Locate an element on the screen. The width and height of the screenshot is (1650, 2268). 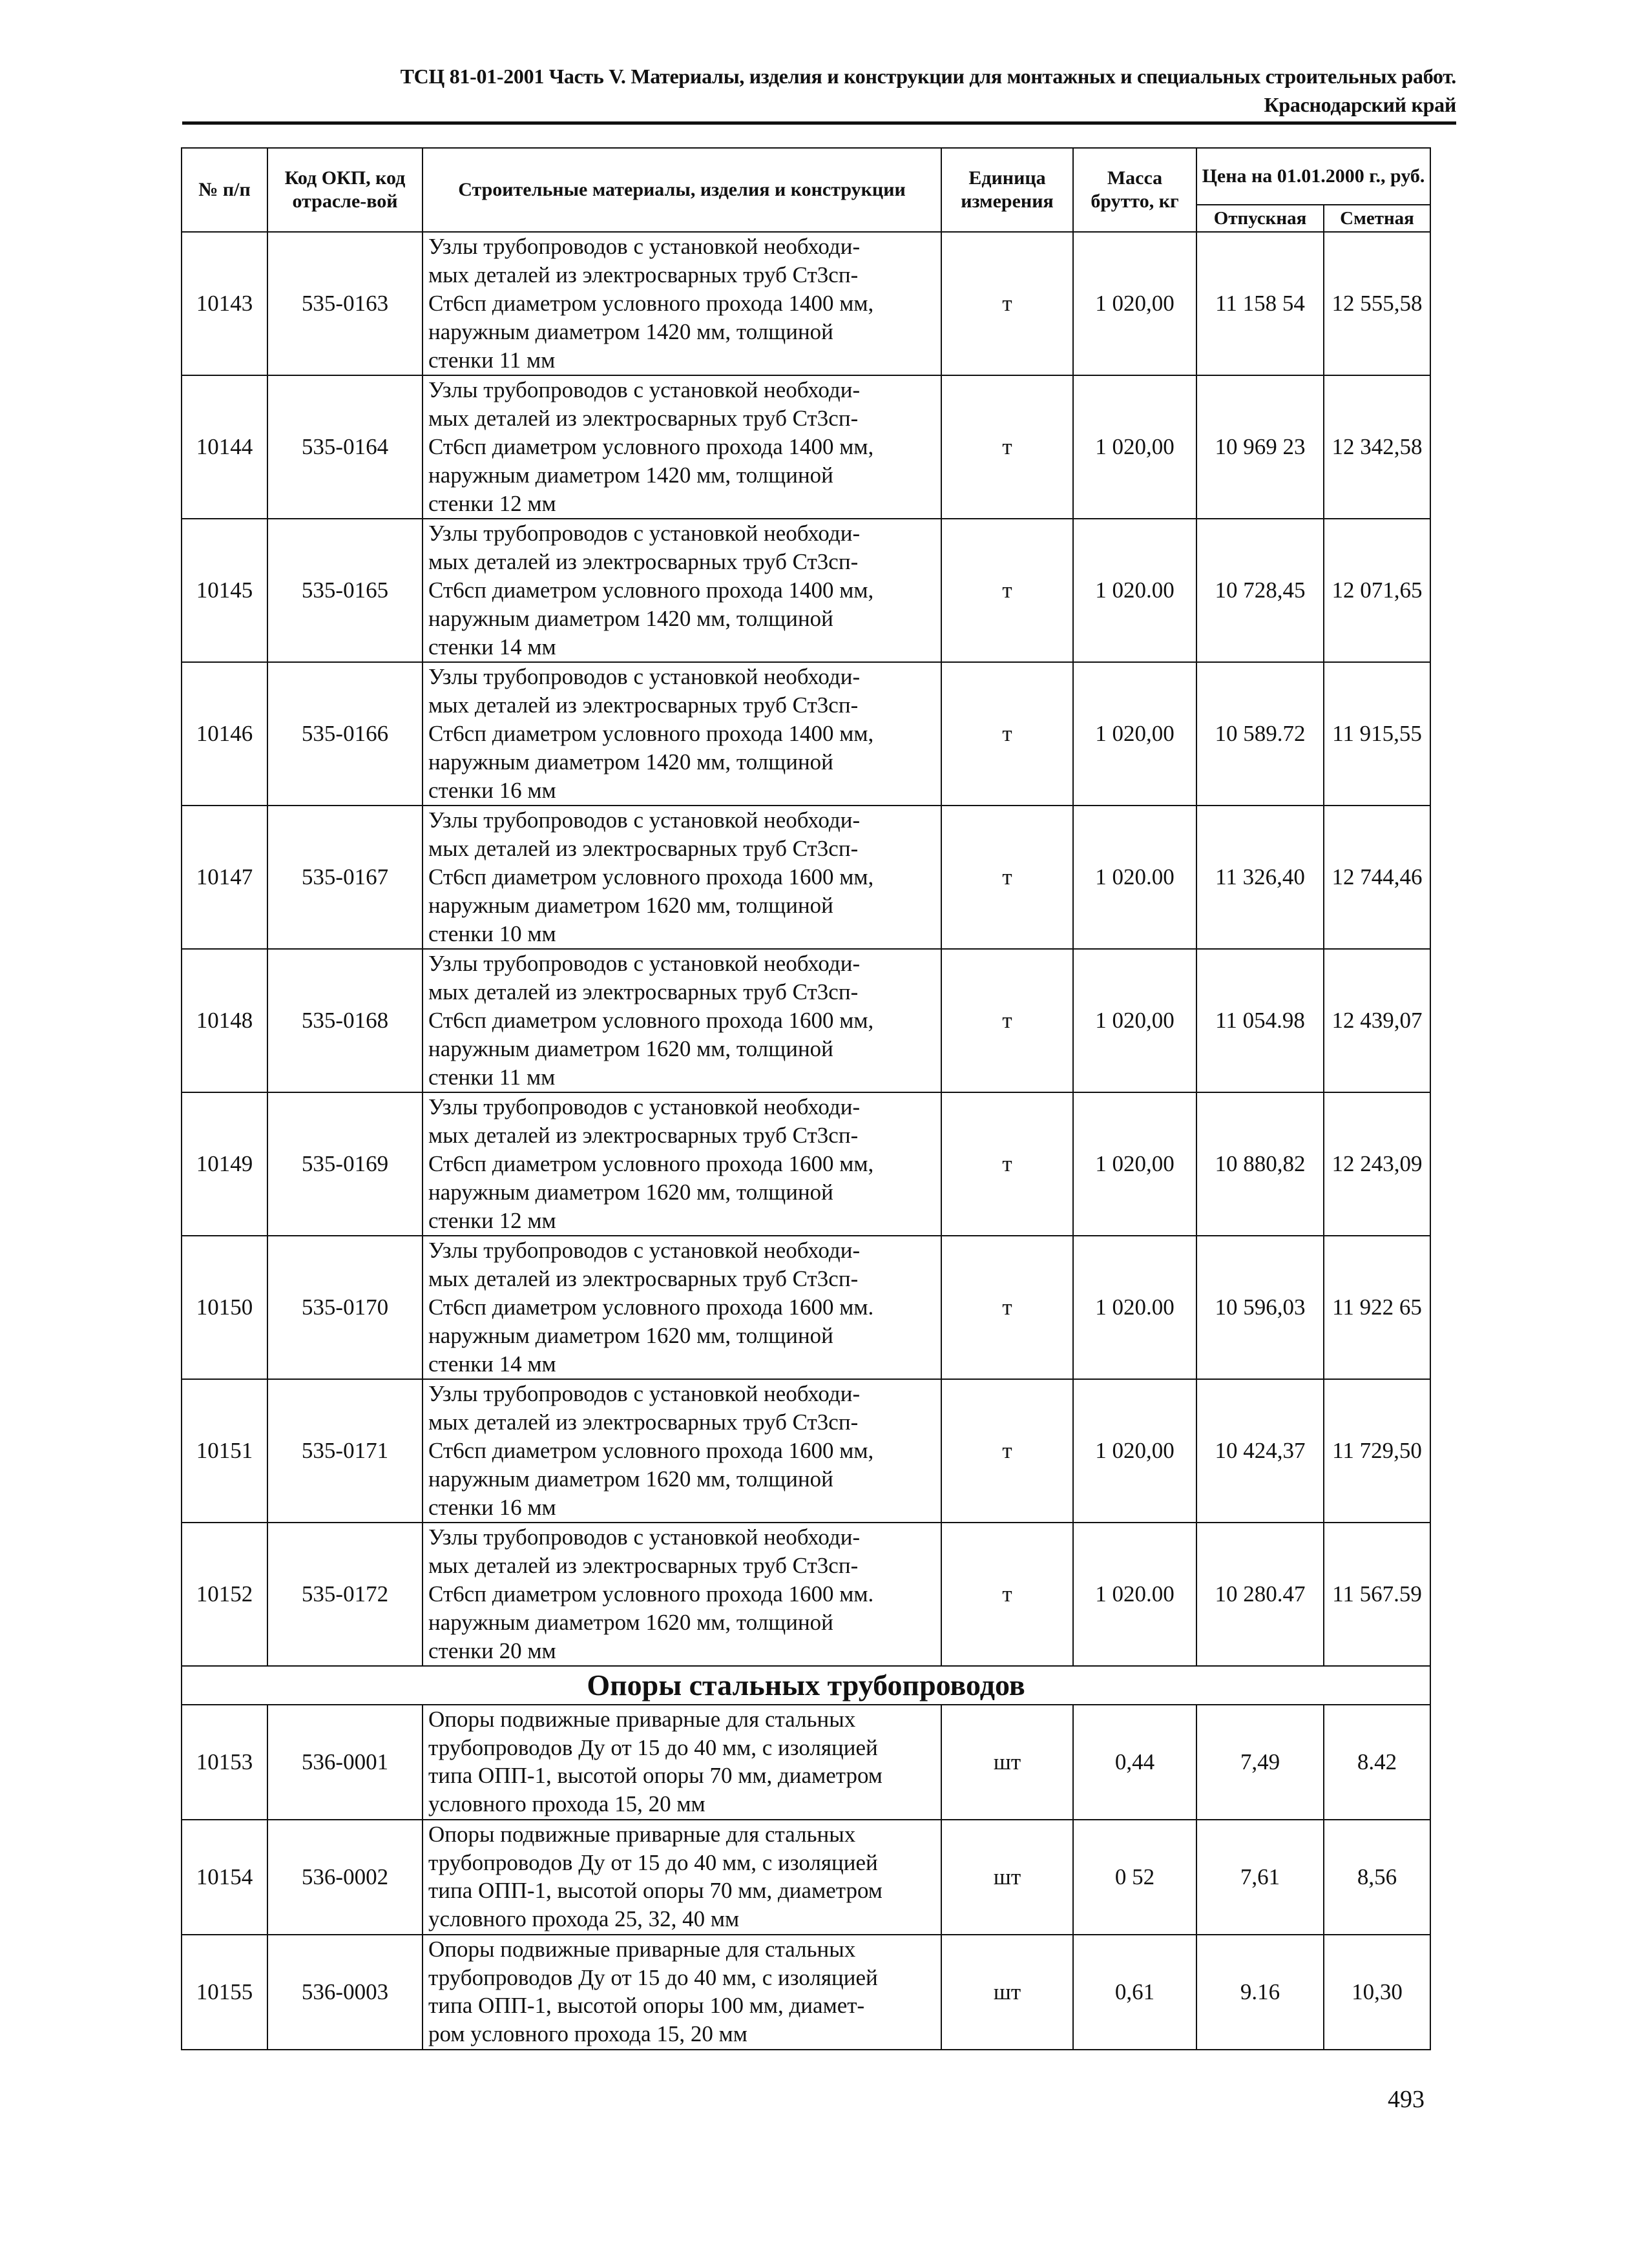
col-header-price: Цена на 01.01.2000 г., руб. is located at coordinates (1313, 176).